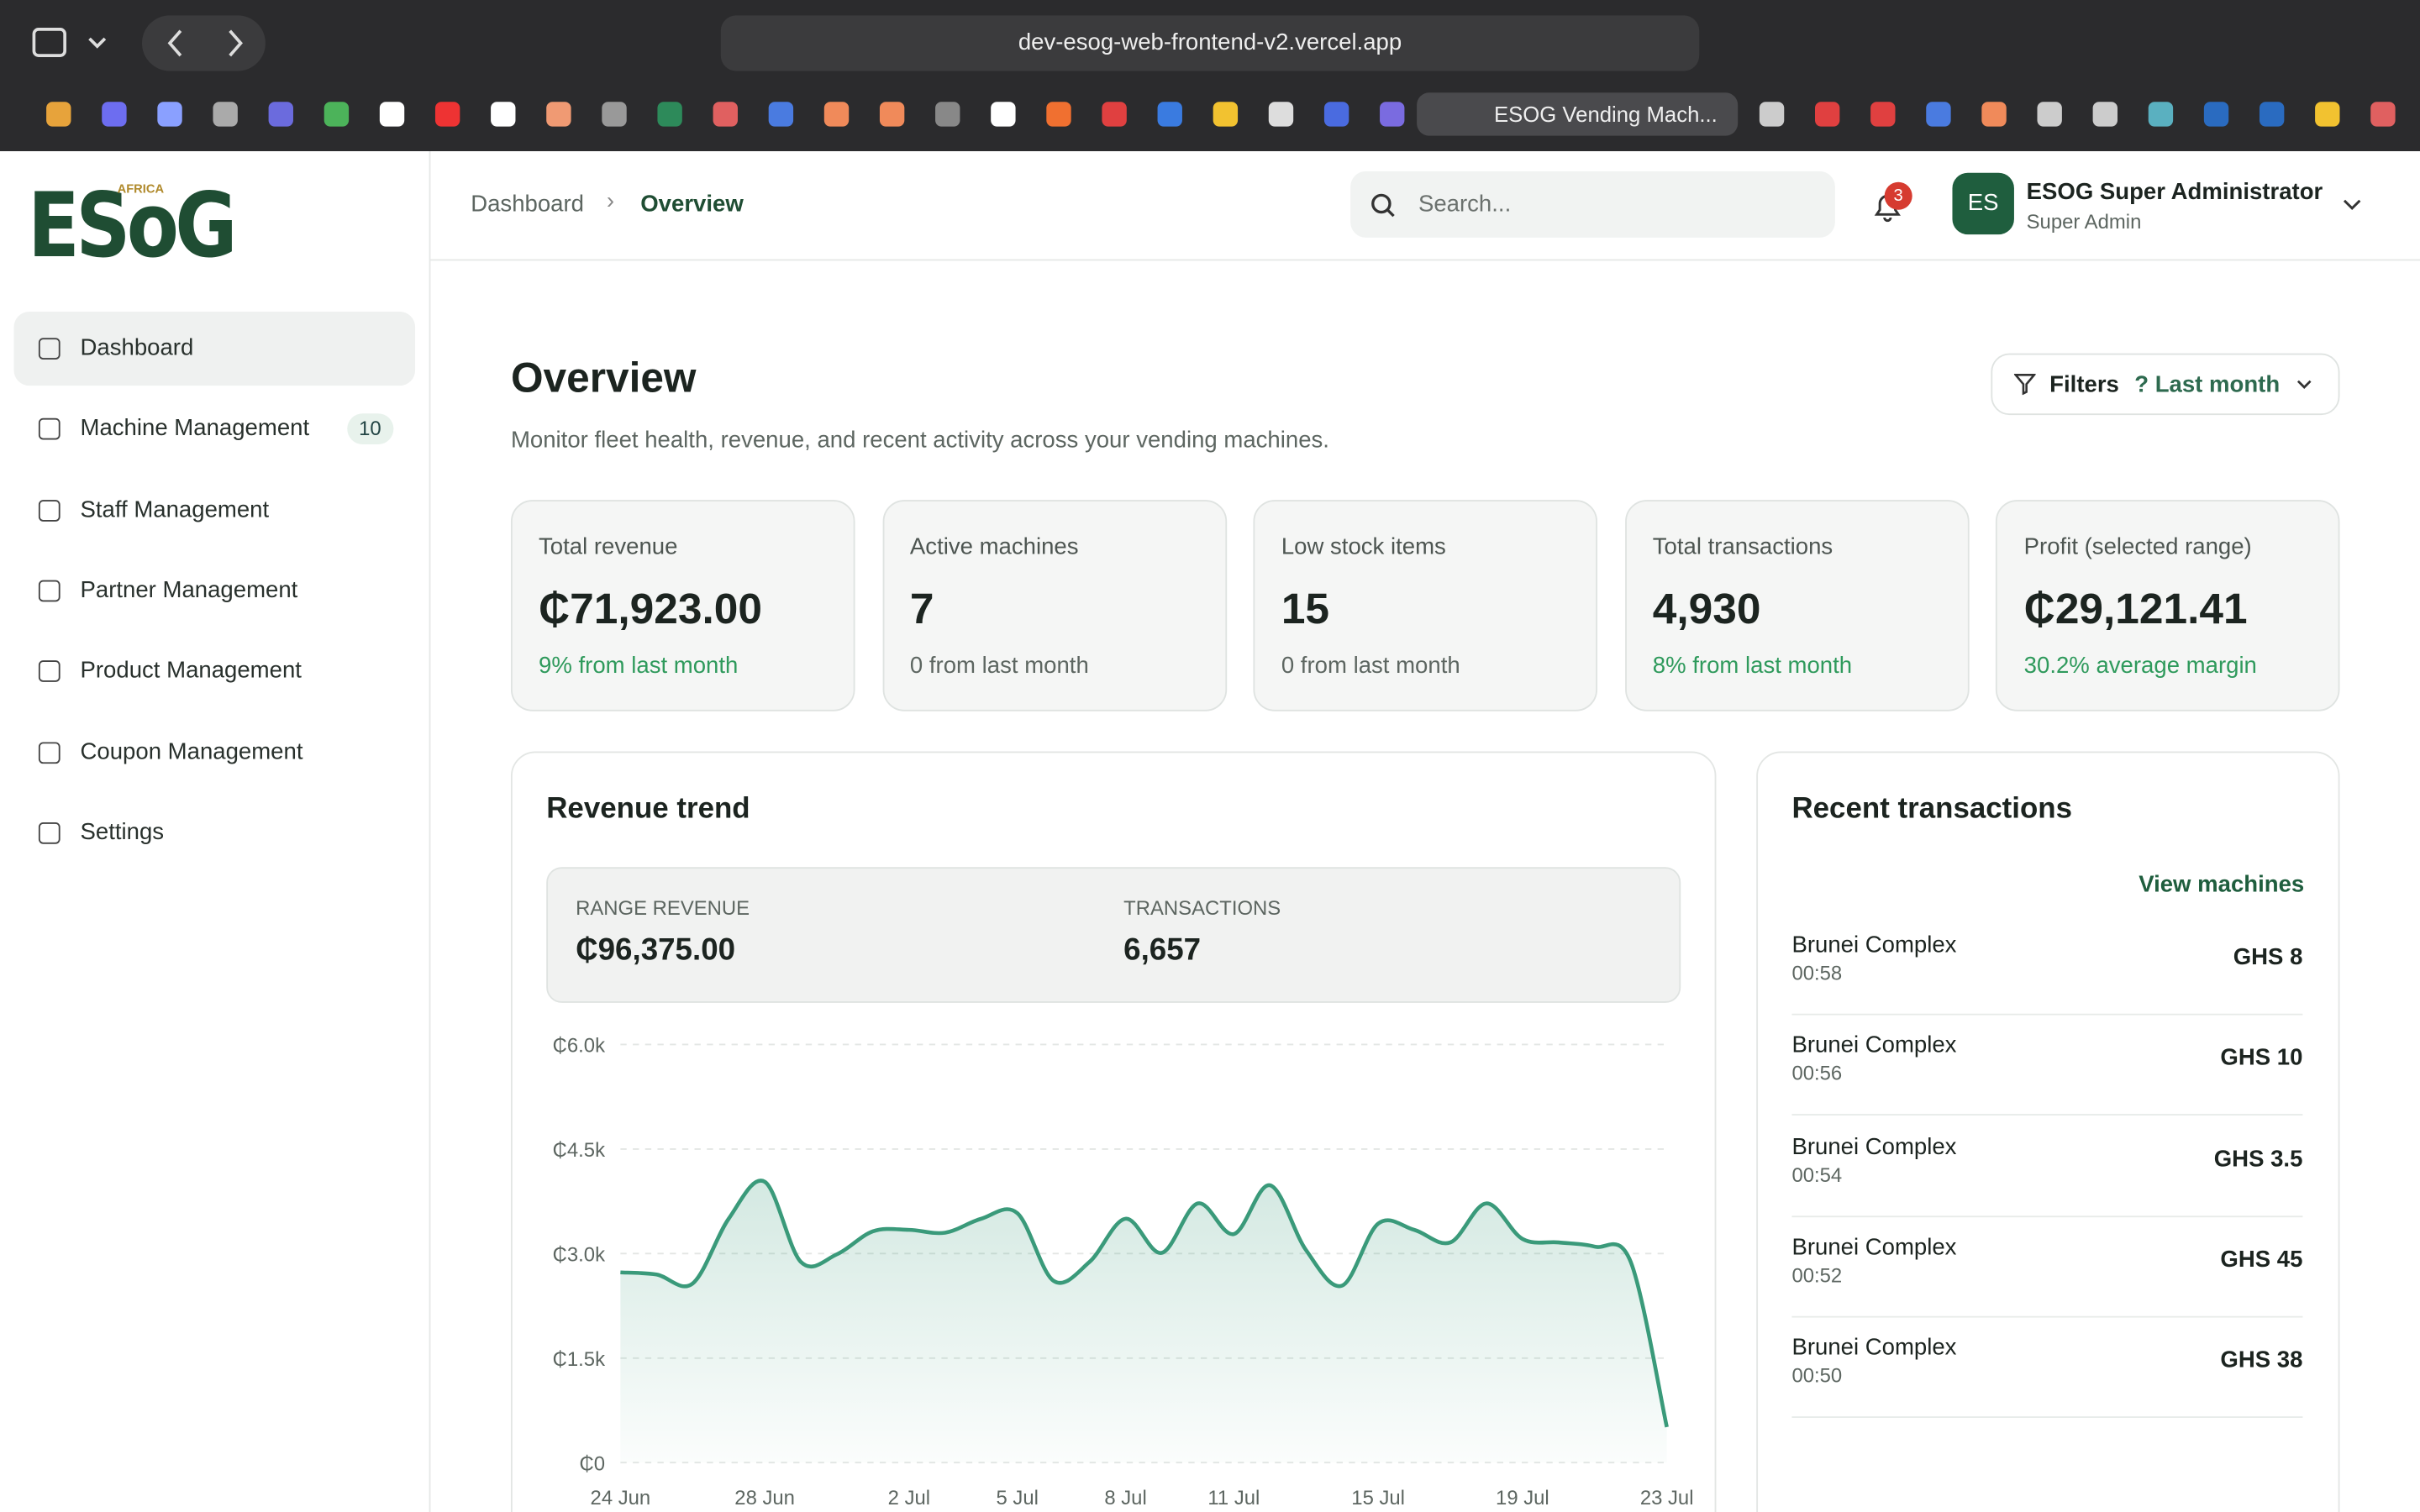  I want to click on revenue-title: Revenue trend, so click(648, 809).